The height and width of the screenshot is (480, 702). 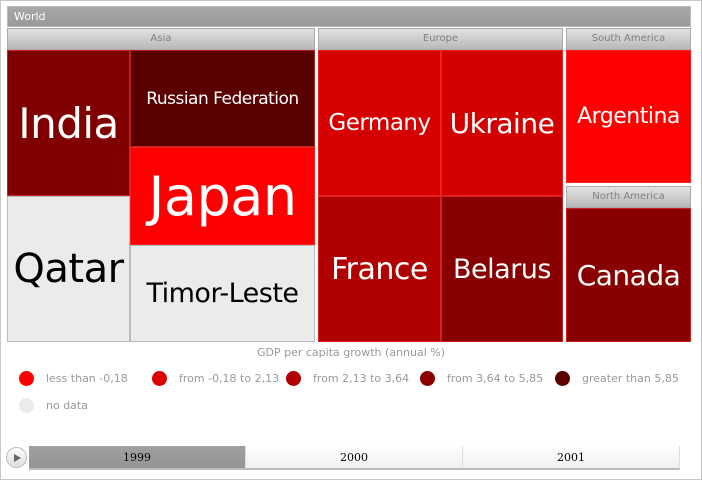 I want to click on tile-argentina: Argentina, so click(x=628, y=116).